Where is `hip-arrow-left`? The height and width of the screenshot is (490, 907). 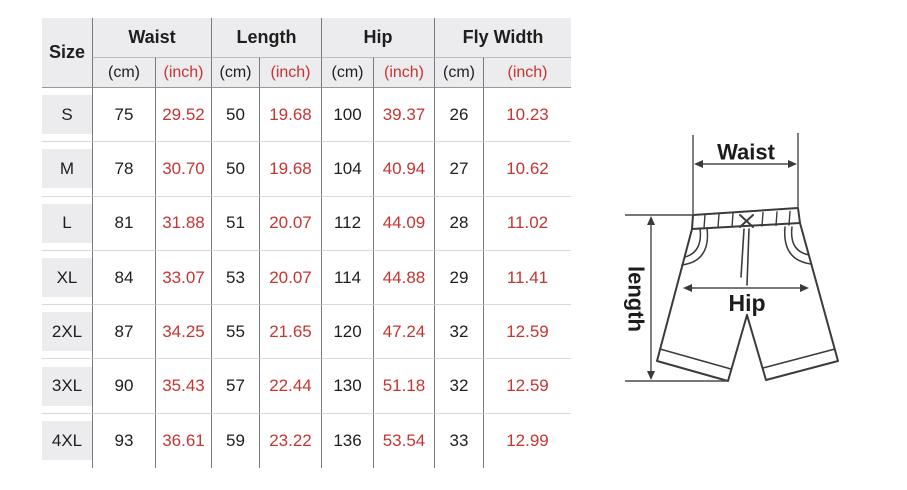
hip-arrow-left is located at coordinates (687, 288).